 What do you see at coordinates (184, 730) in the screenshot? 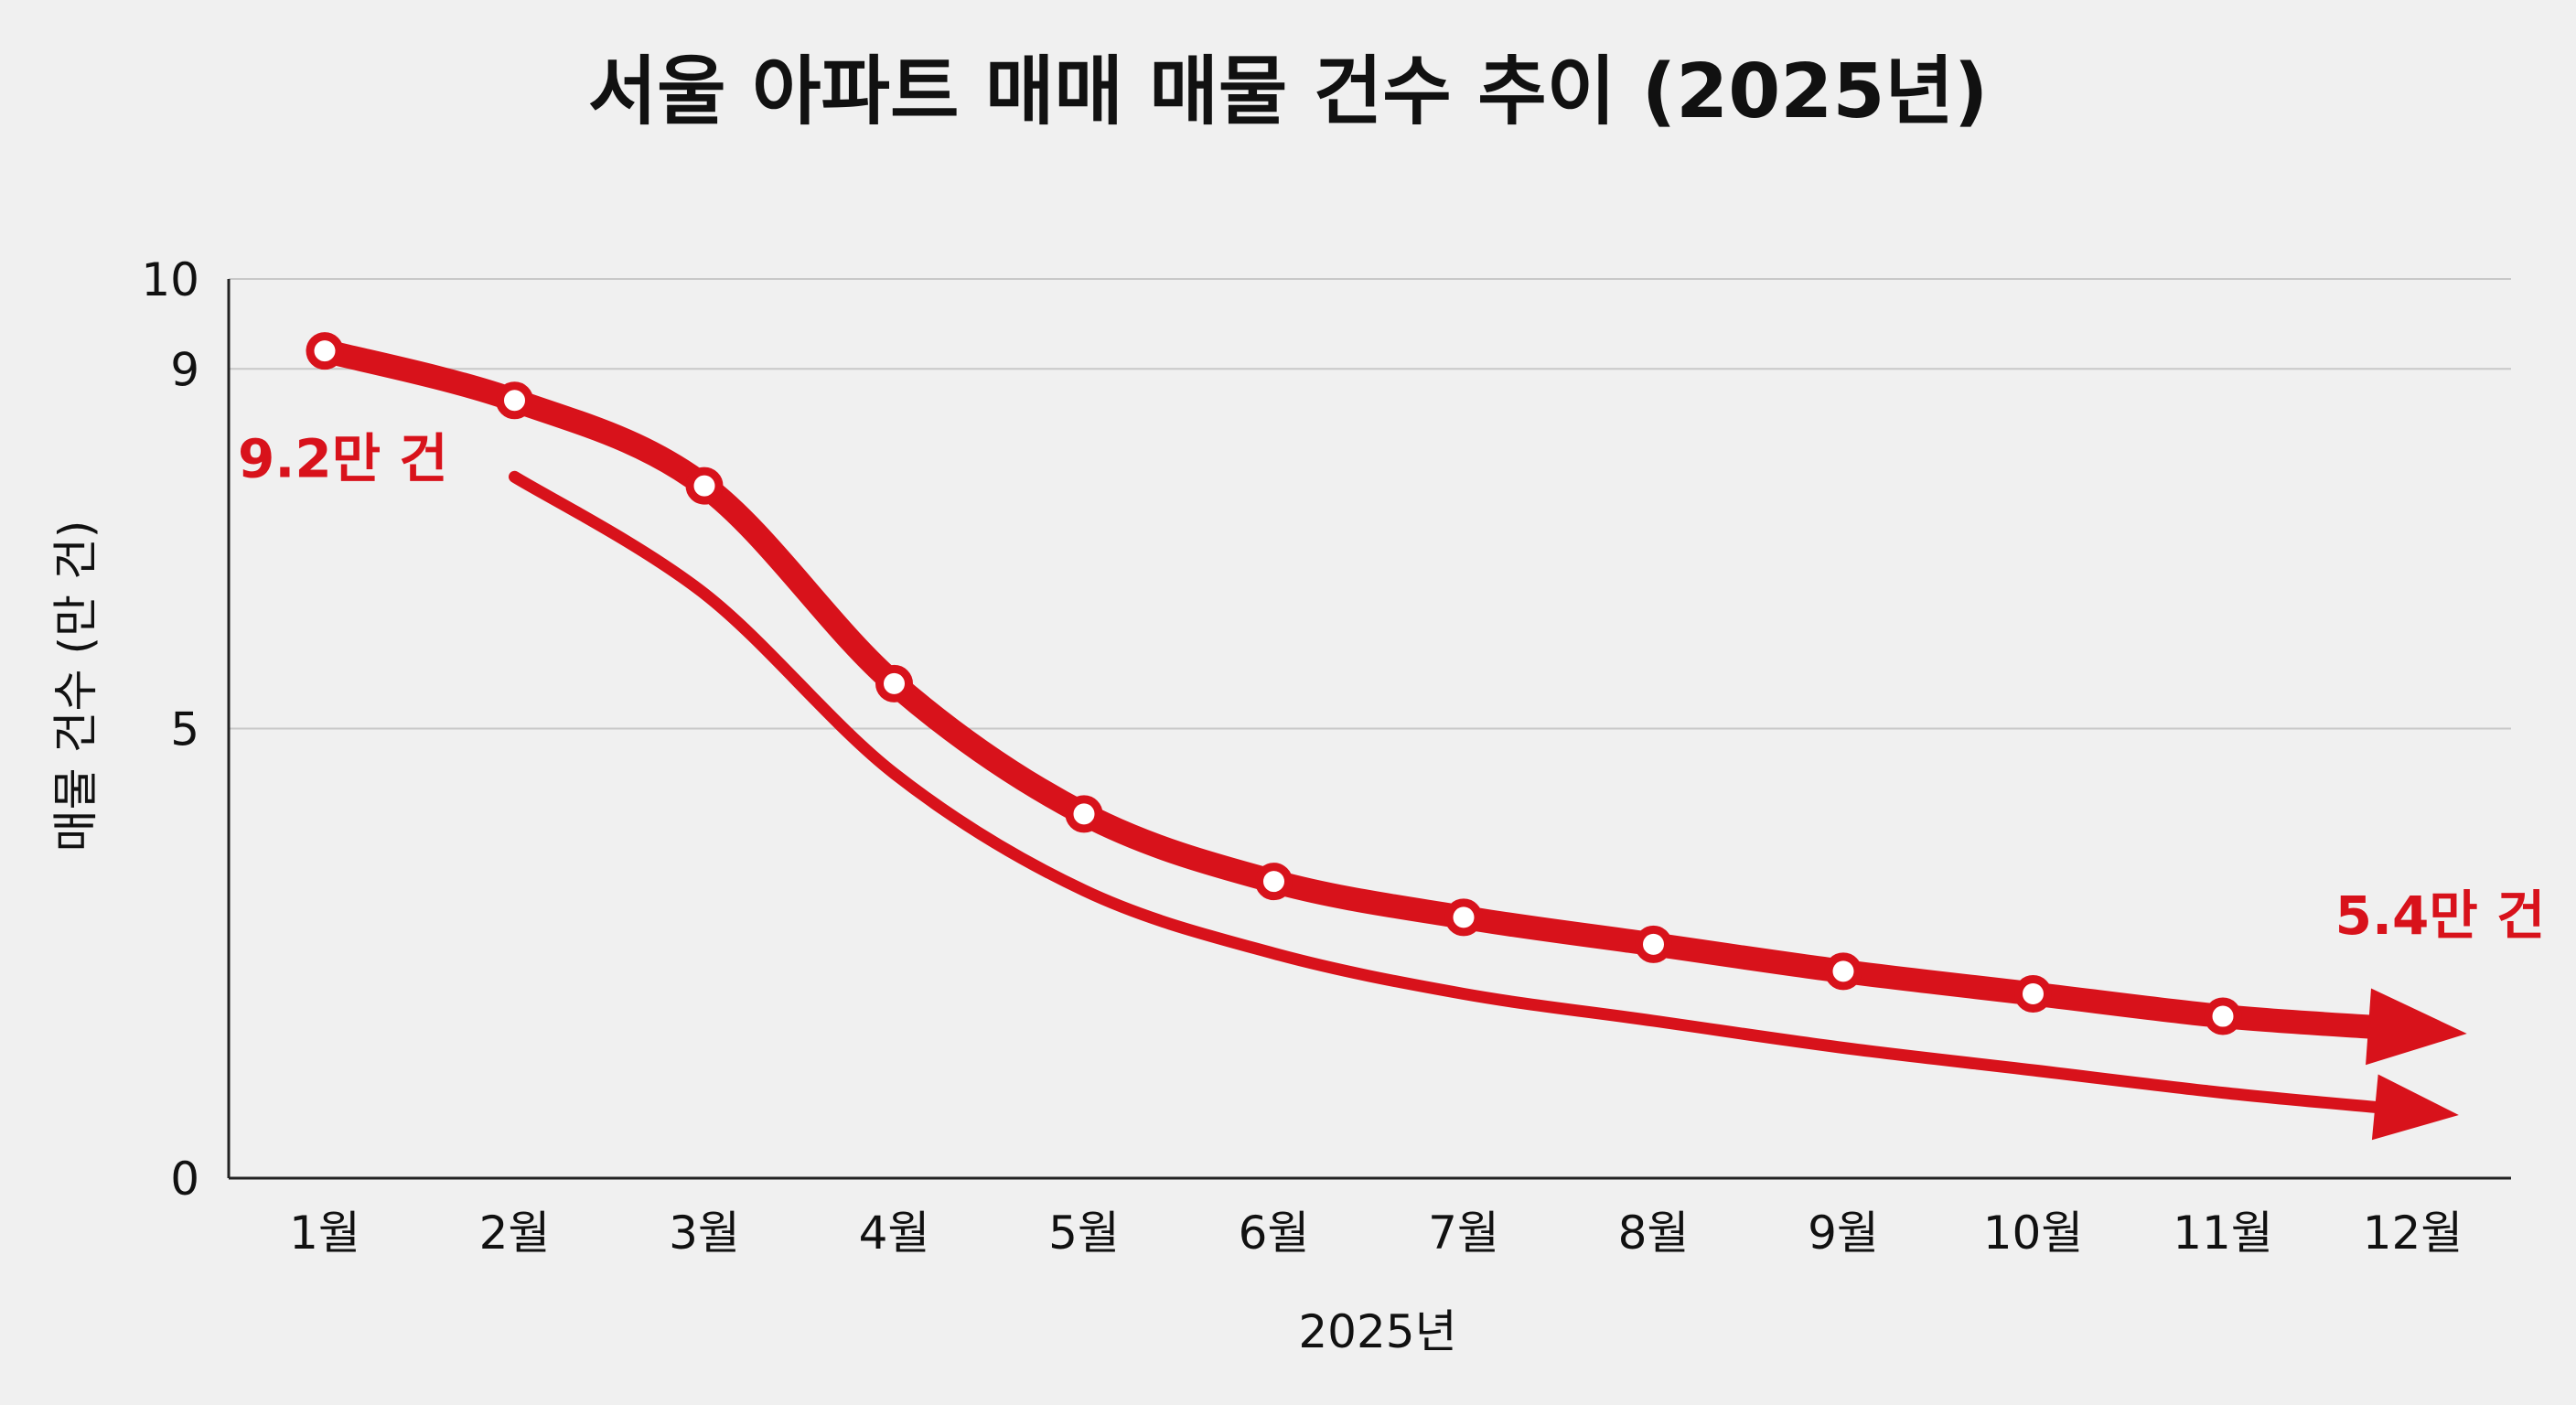
I see `y-tick-label-5: 5` at bounding box center [184, 730].